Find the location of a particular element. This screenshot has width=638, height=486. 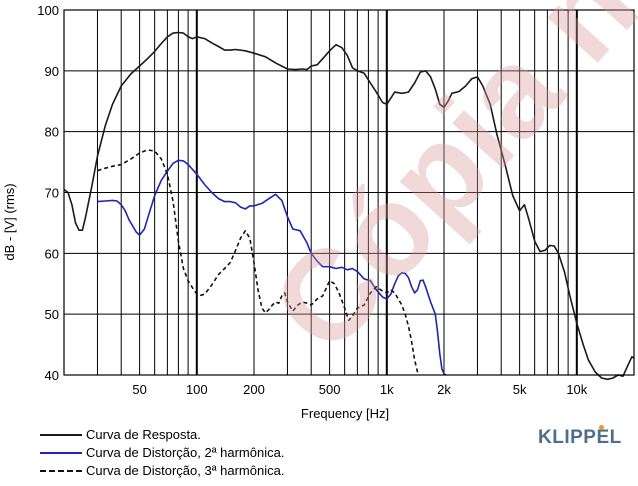

x-tick-label: 2k is located at coordinates (444, 389).